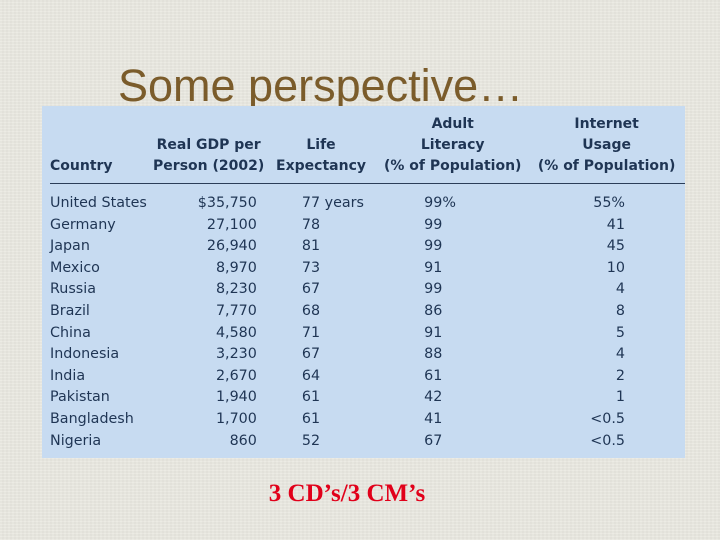 Image resolution: width=720 pixels, height=540 pixels. Describe the element at coordinates (101, 147) in the screenshot. I see `header-country: Country` at that location.